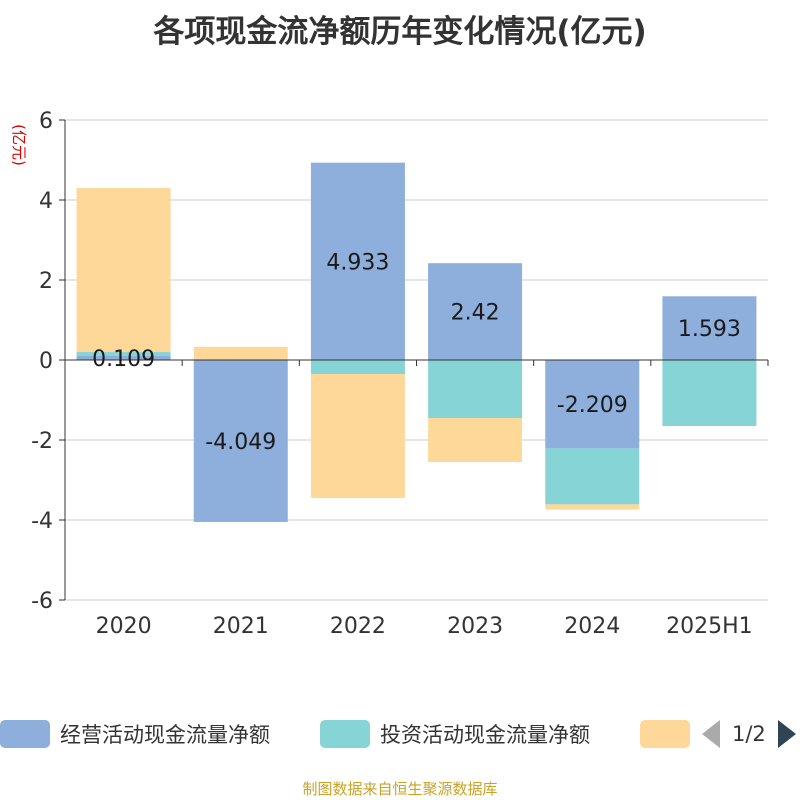  I want to click on legend-label-operating: 经营活动现金流量净额, so click(165, 735).